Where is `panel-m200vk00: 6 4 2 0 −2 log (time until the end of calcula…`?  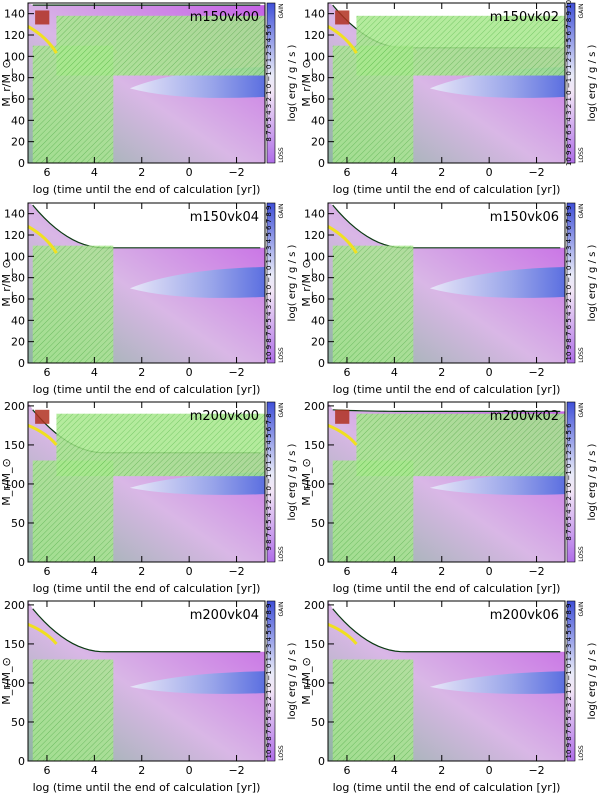
panel-m200vk00: 6 4 2 0 −2 log (time until the end of calcula… is located at coordinates (149, 497).